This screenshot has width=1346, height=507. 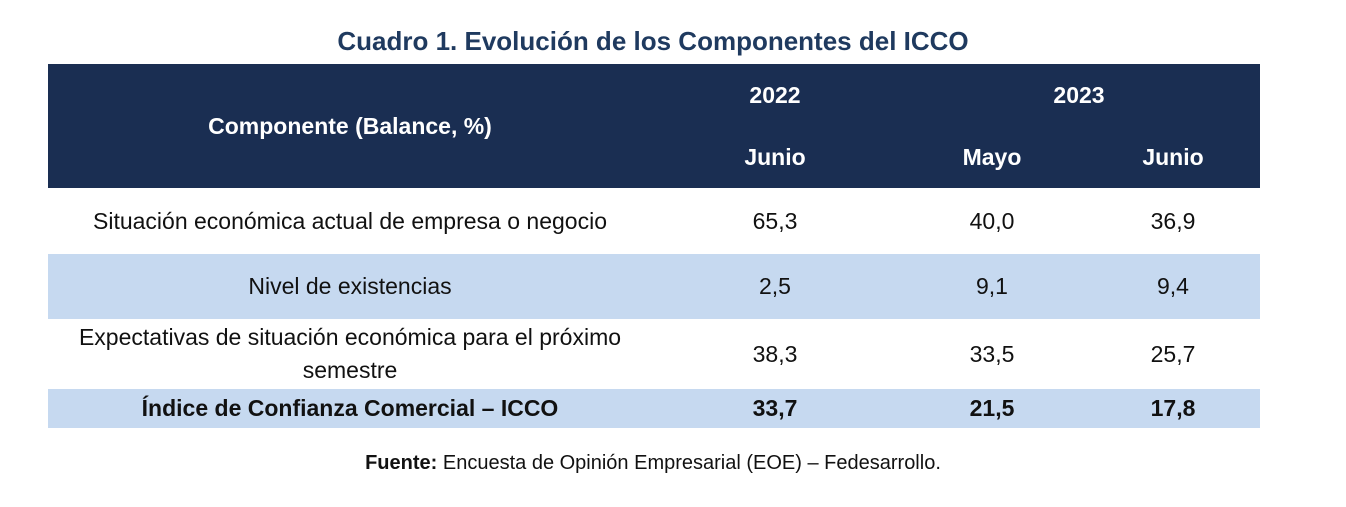 I want to click on cell-value: 25,7, so click(x=1173, y=353).